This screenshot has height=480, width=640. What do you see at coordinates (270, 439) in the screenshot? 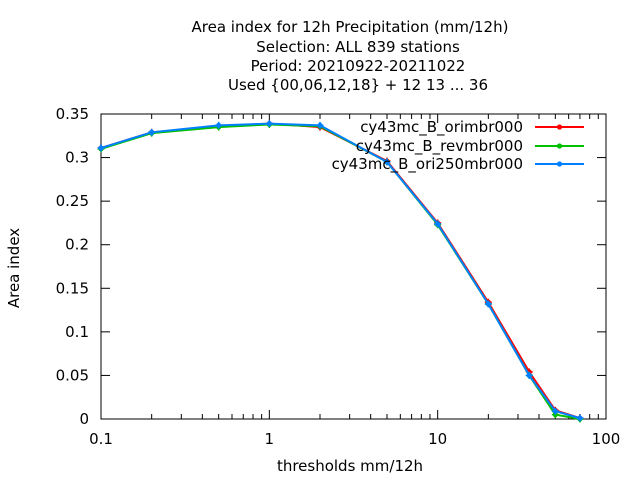
I see `x-tick-label: 1` at bounding box center [270, 439].